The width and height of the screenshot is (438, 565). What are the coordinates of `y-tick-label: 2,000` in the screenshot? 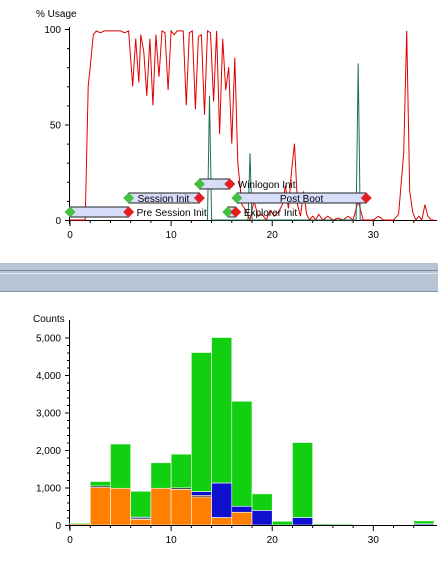 It's located at (48, 451).